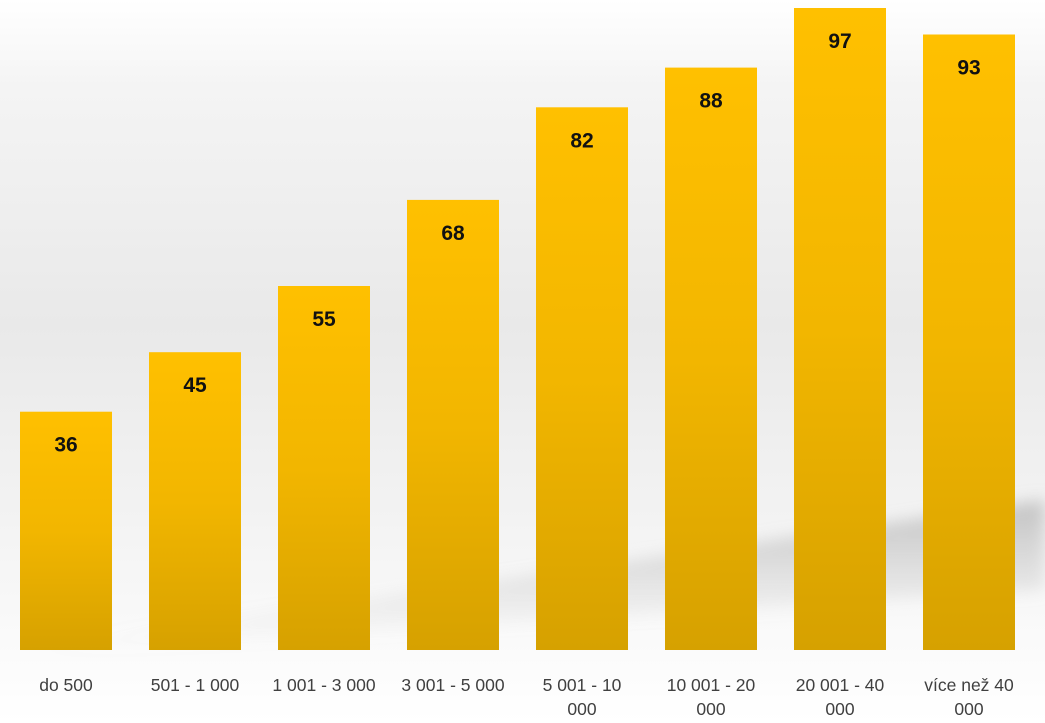  I want to click on category-label-line: 5 001 - 10, so click(582, 685).